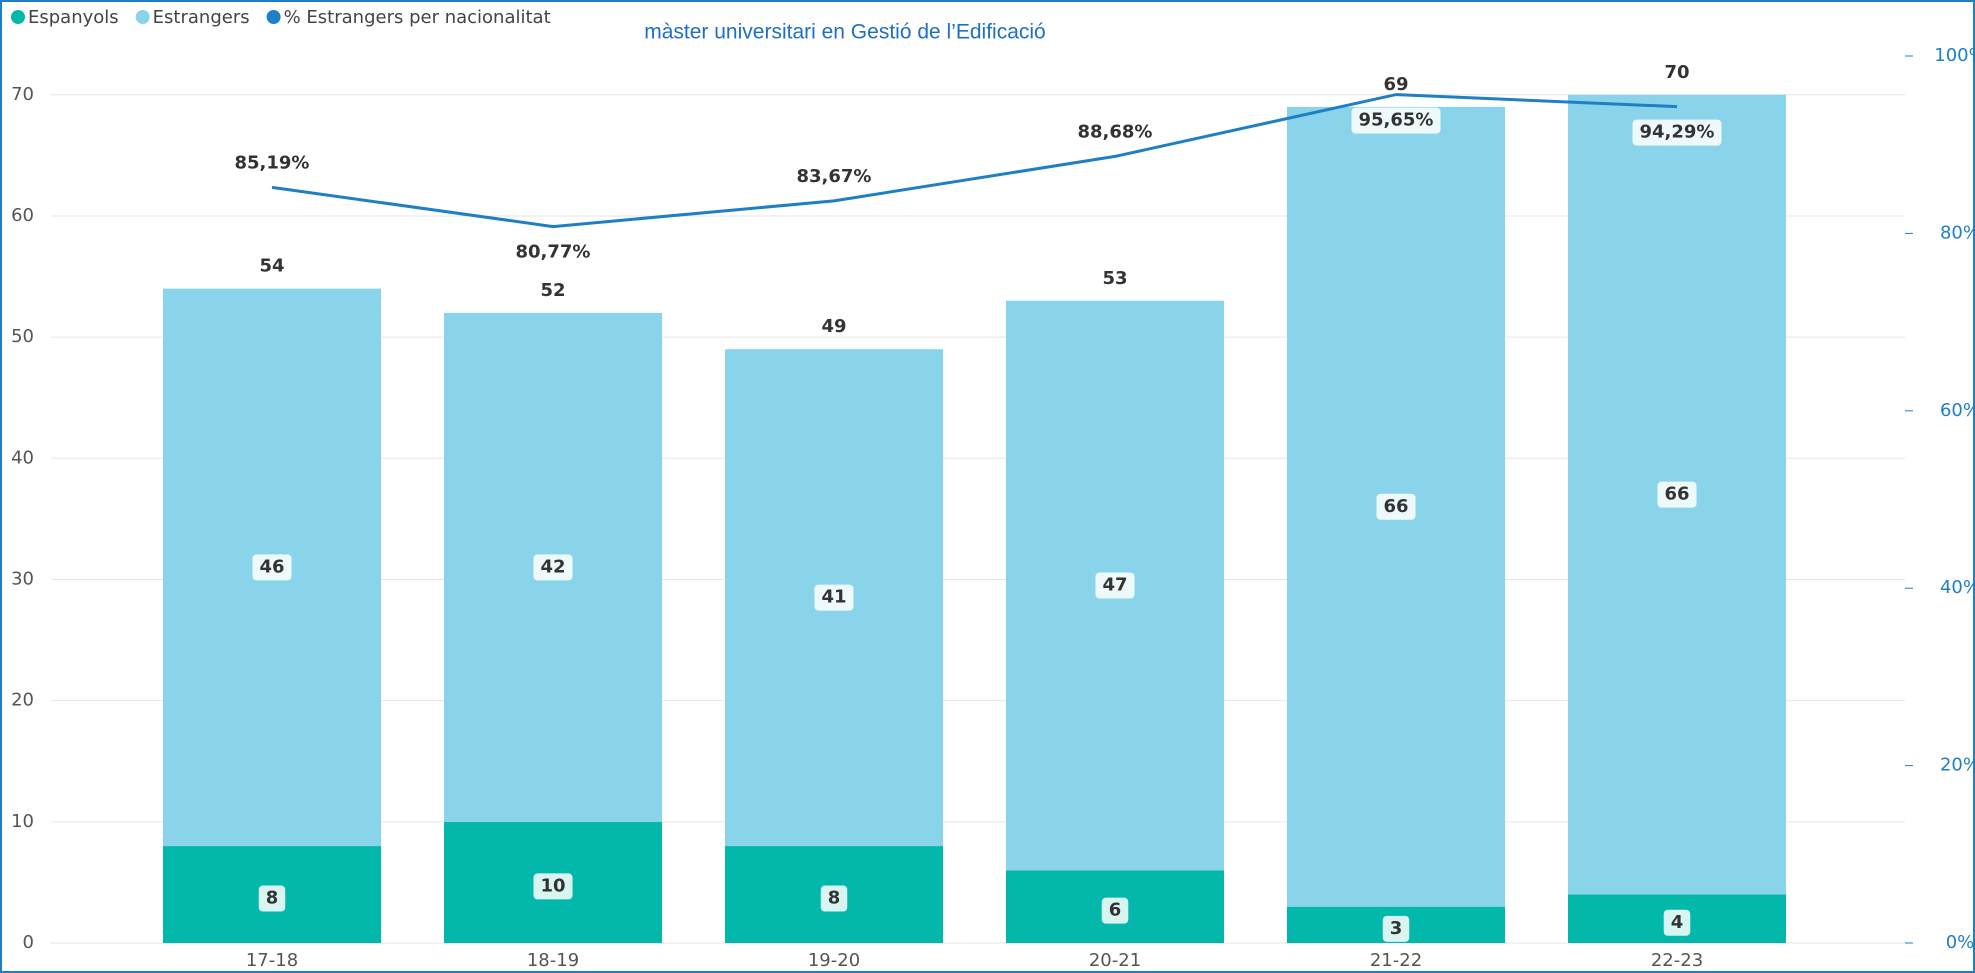 This screenshot has width=1975, height=973. I want to click on legend-label: % Estrangers per nacionalitat, so click(417, 17).